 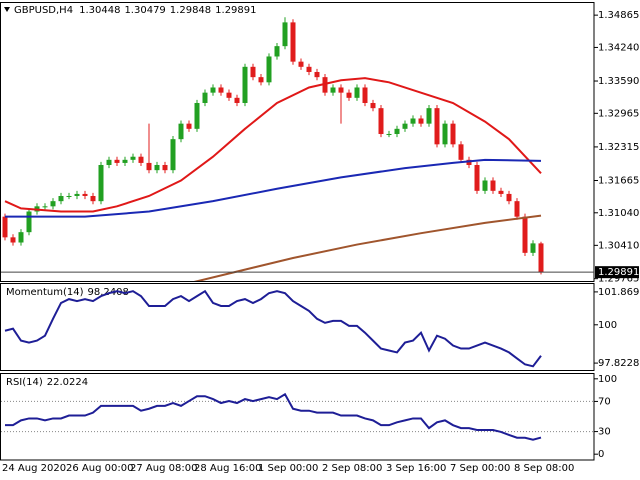 I want to click on moving-average, so click(x=367, y=247).